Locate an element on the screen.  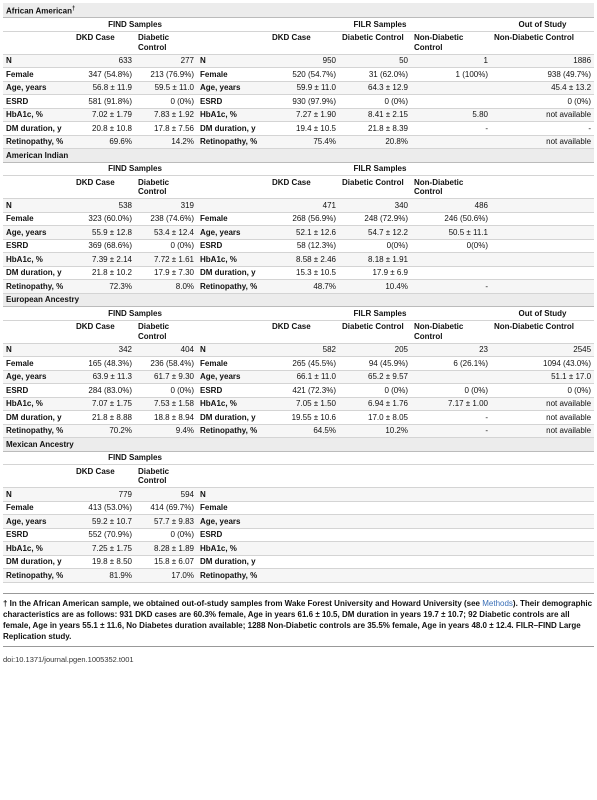
cell: 53.4 ± 12.4 is located at coordinates (166, 232).